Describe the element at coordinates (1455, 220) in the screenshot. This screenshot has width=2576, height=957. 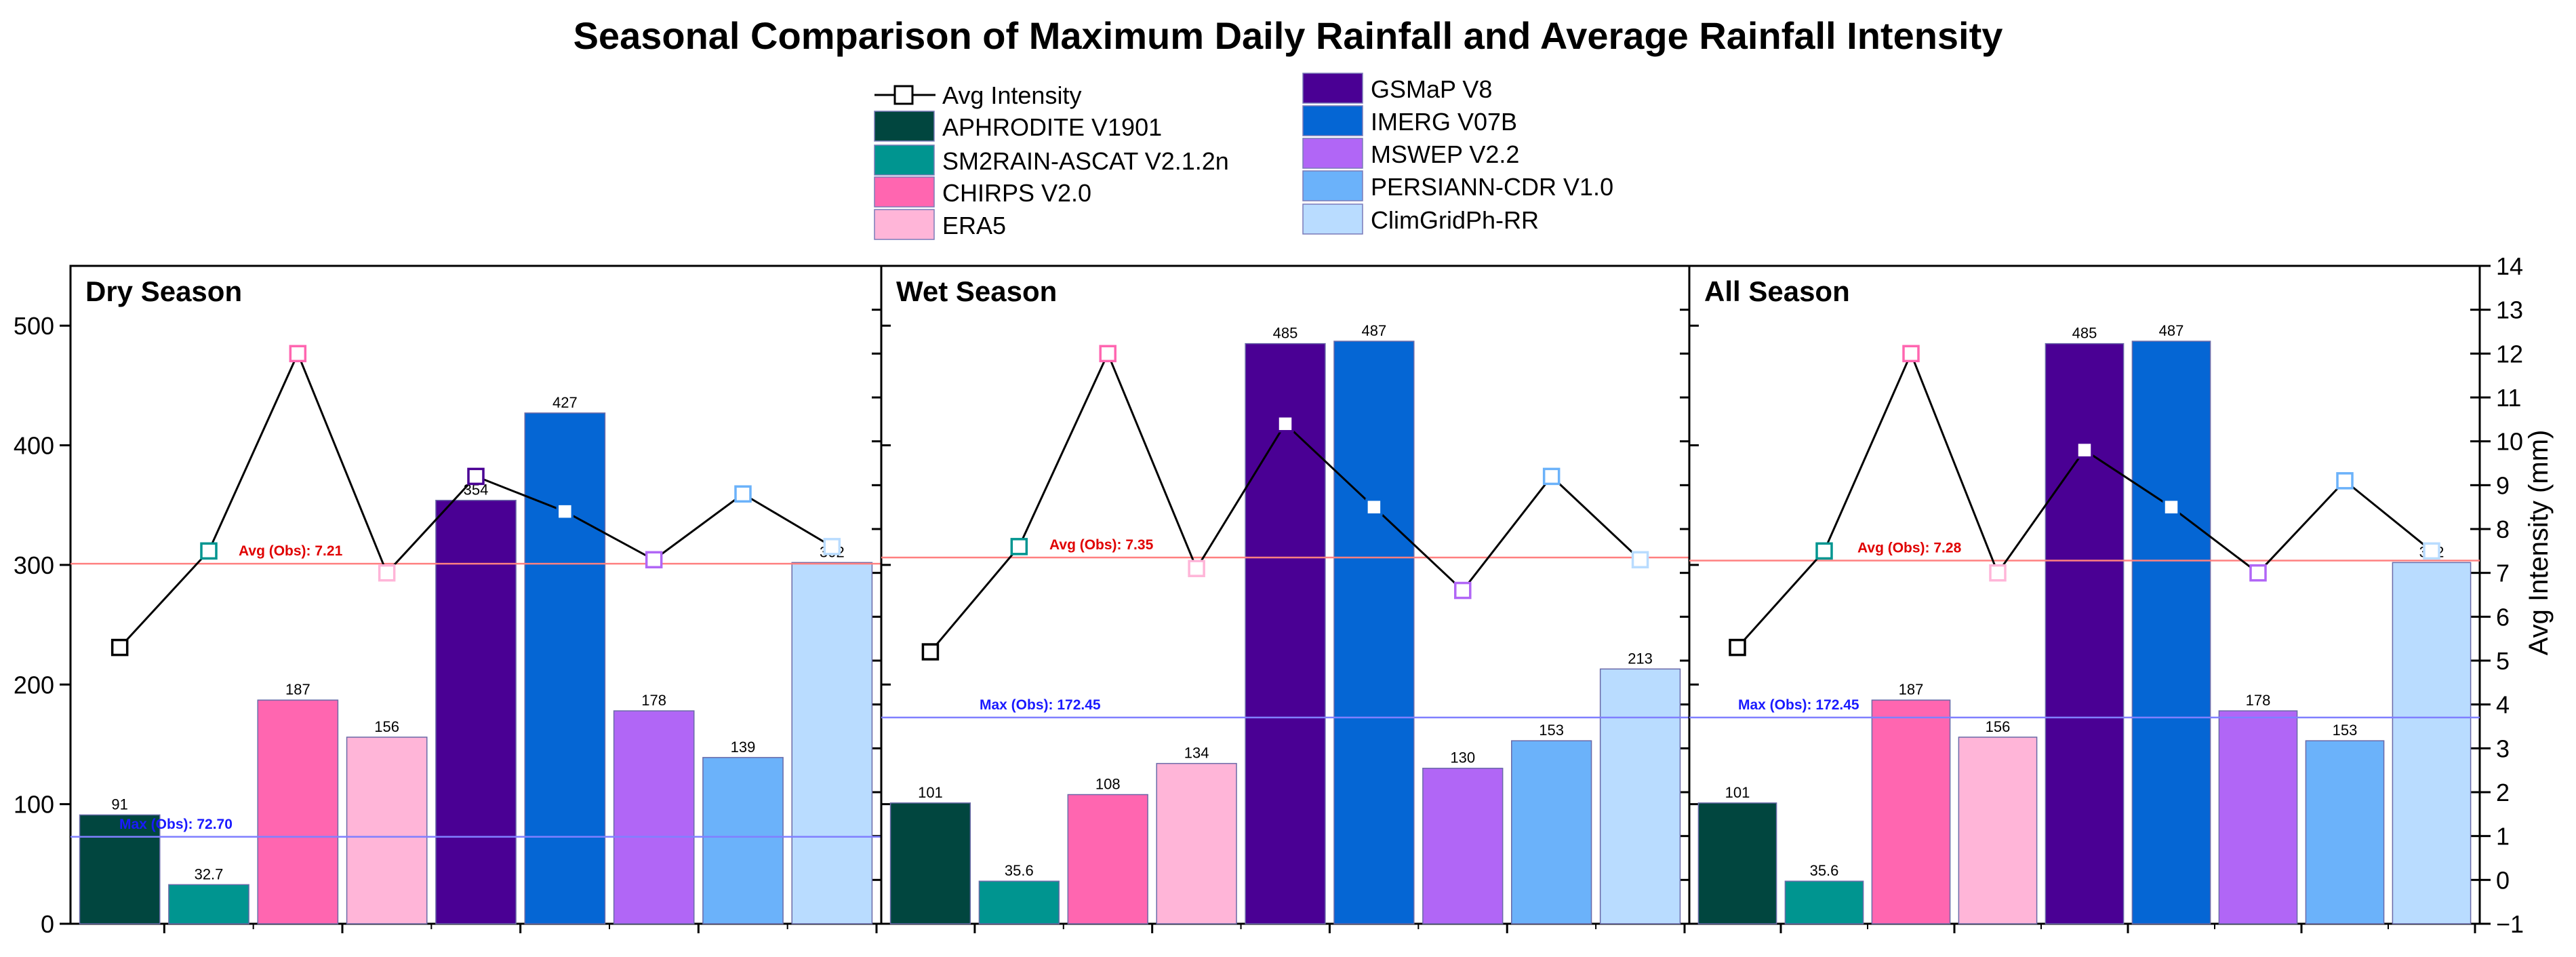
I see `legend-label-8: ClimGridPh-RR` at that location.